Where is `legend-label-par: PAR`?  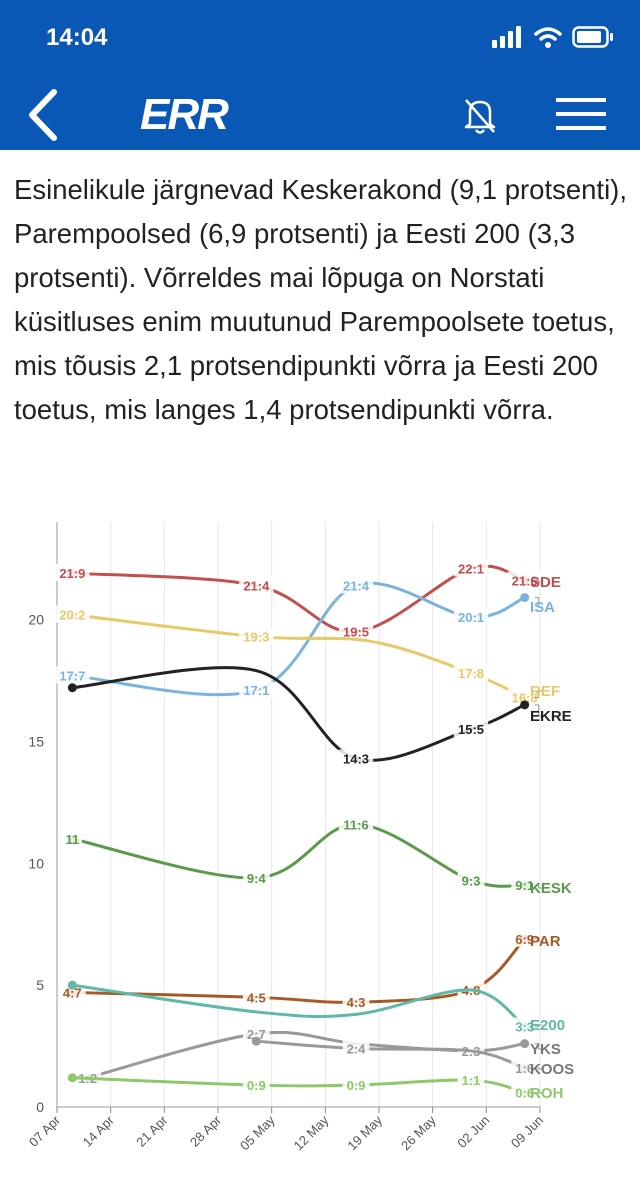 legend-label-par: PAR is located at coordinates (545, 941).